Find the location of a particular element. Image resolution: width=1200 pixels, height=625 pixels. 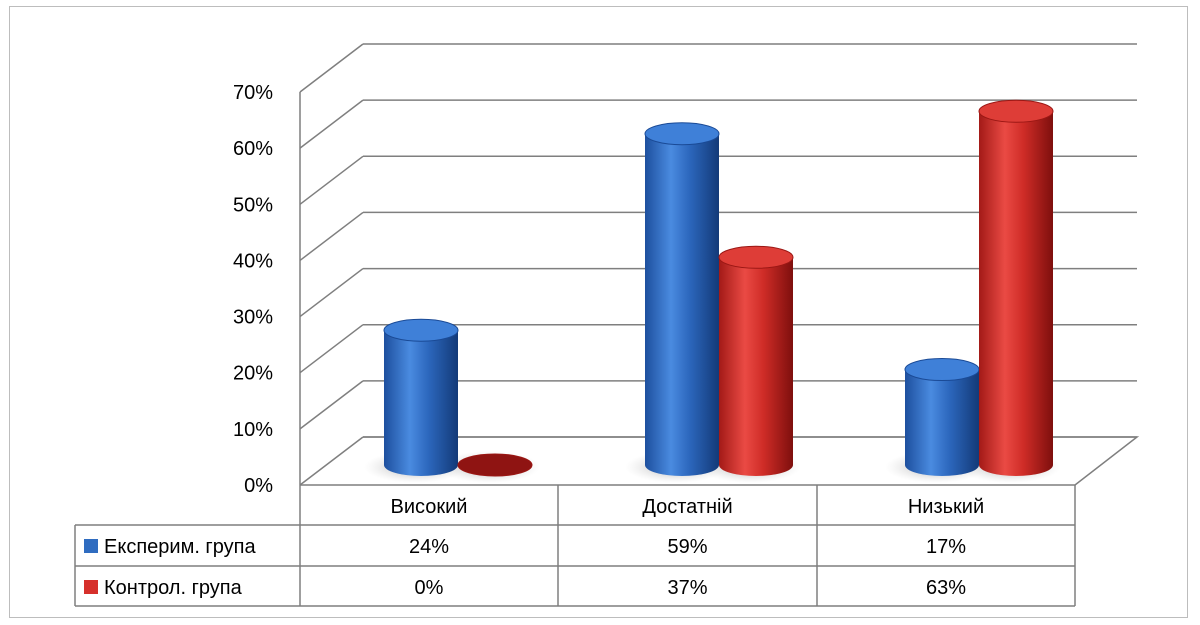

data-label: 59% is located at coordinates (687, 547).